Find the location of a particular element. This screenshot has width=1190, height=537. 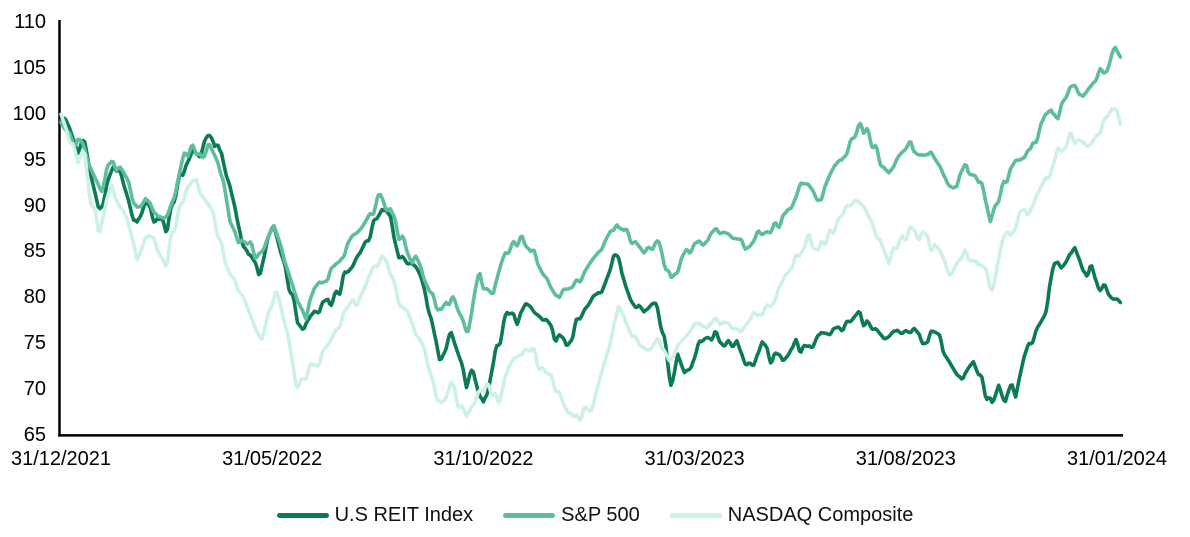

legend-label: S&P 500 is located at coordinates (600, 515).